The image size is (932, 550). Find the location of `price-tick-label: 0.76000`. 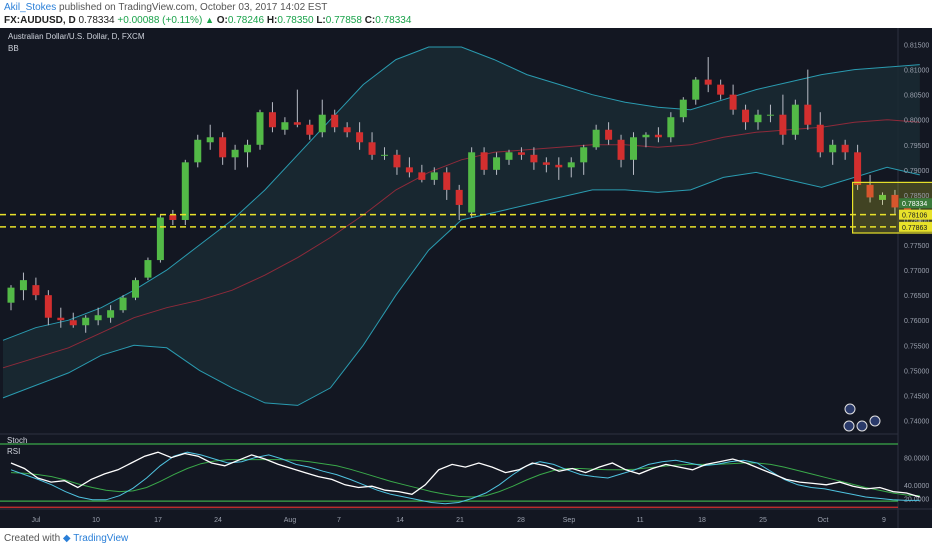

price-tick-label: 0.76000 is located at coordinates (916, 321).